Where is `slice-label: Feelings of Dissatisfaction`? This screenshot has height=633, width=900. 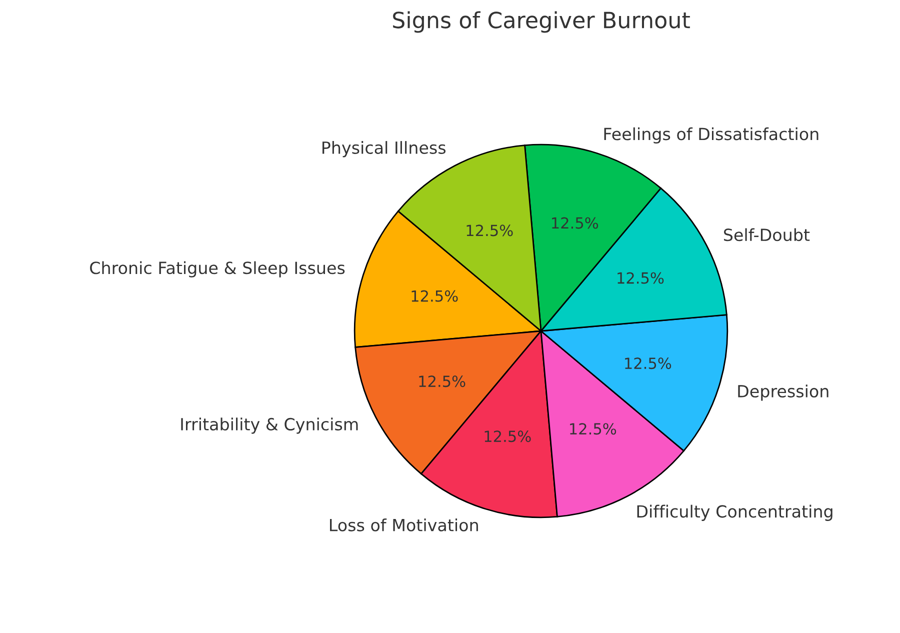 slice-label: Feelings of Dissatisfaction is located at coordinates (711, 135).